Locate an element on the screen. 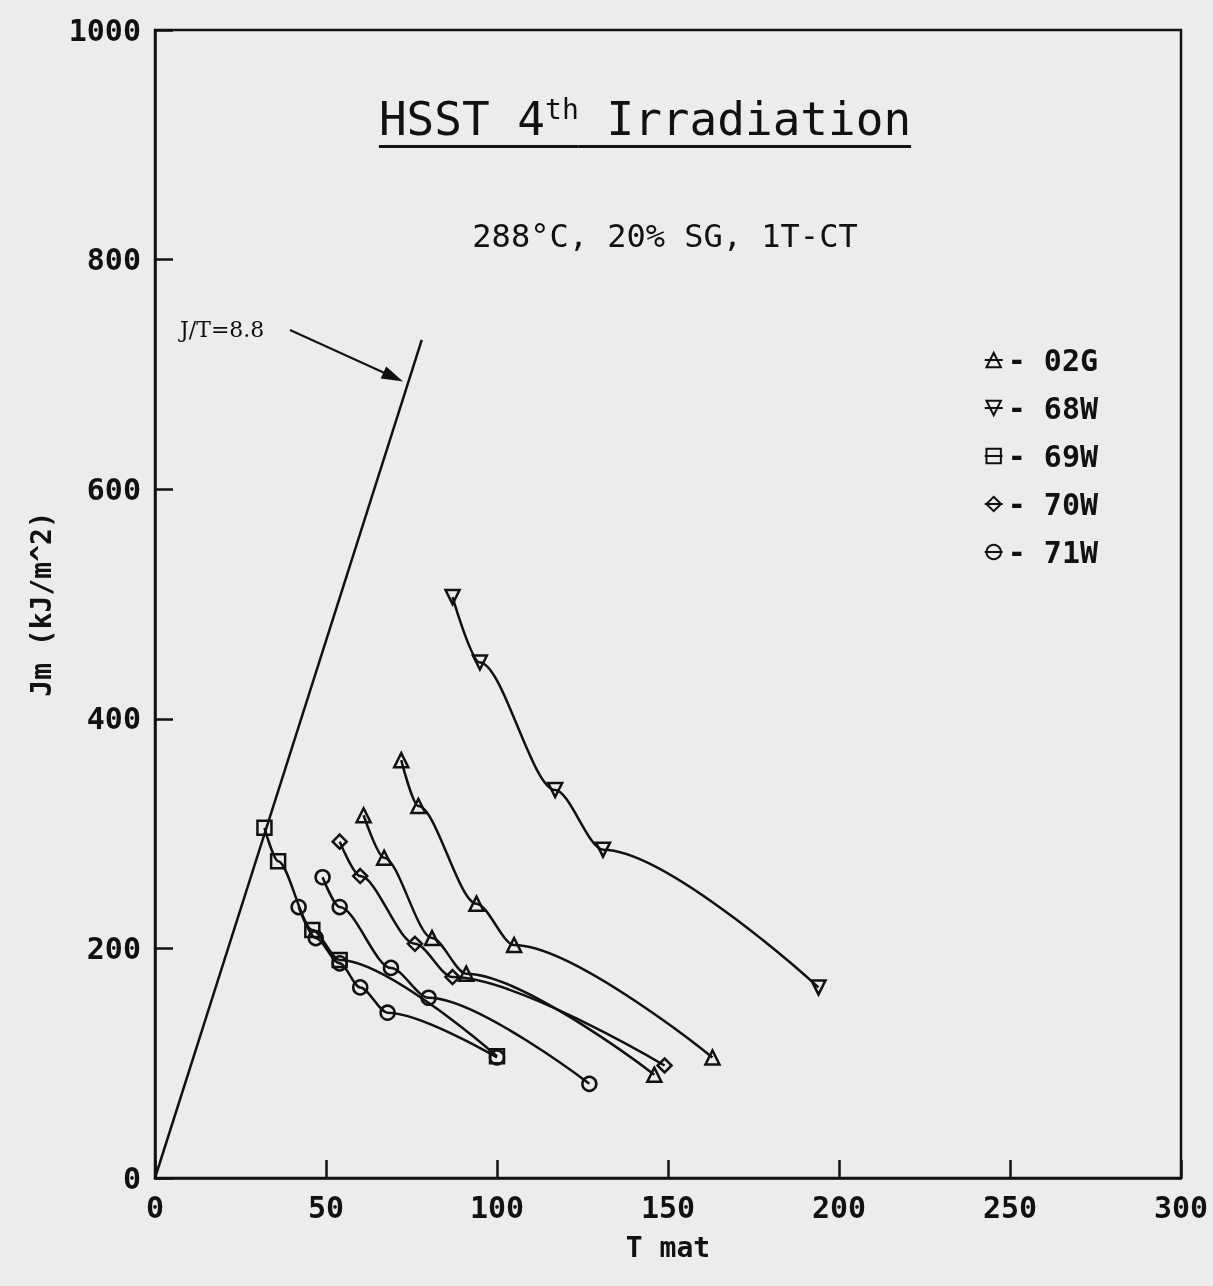  x-tick-label: 100 is located at coordinates (497, 1207).